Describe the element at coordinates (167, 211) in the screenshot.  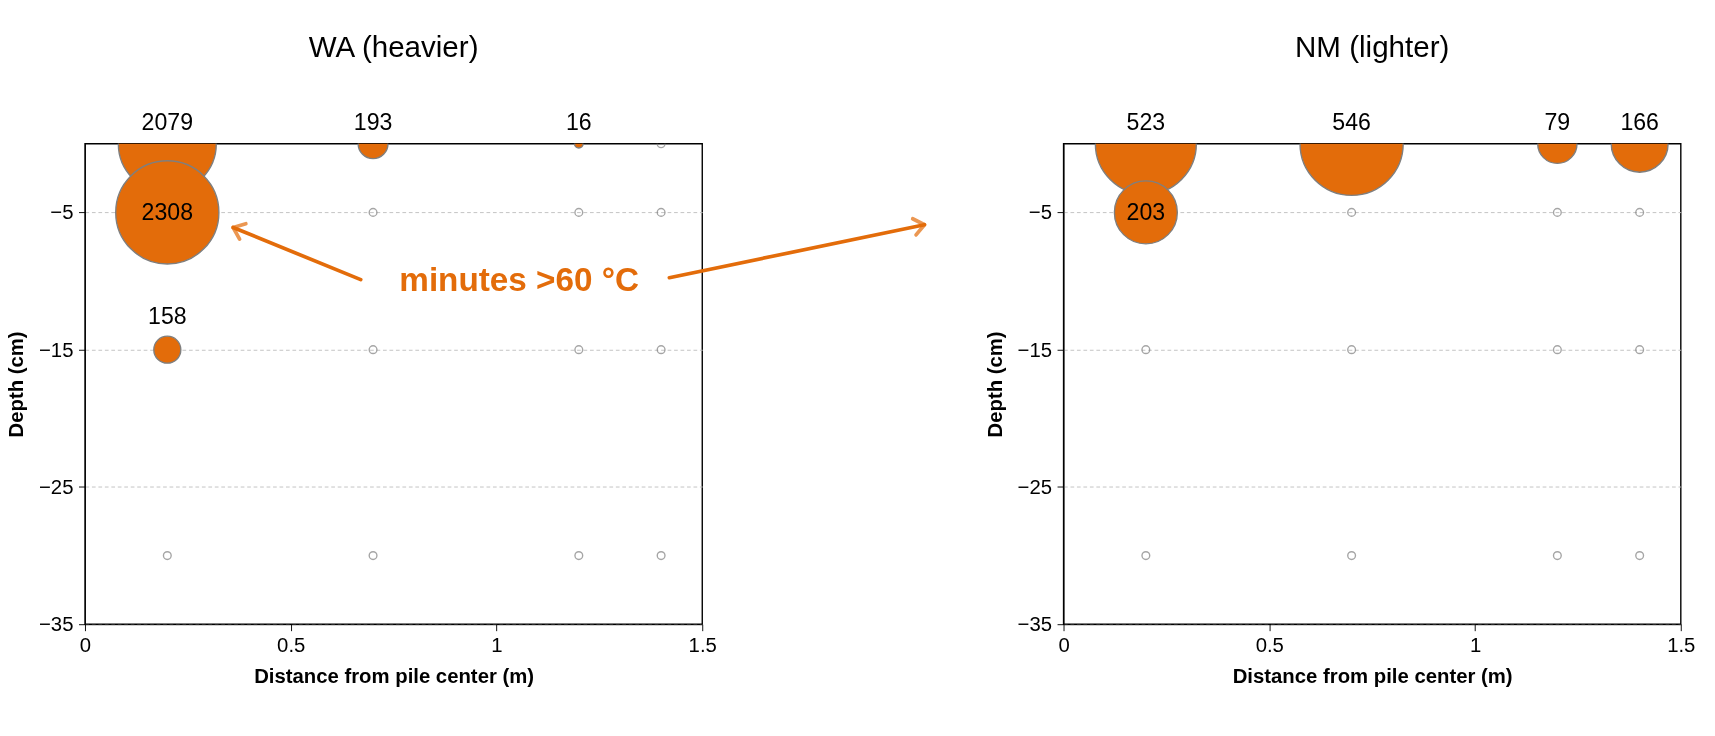
I see `annotation: 2308` at that location.